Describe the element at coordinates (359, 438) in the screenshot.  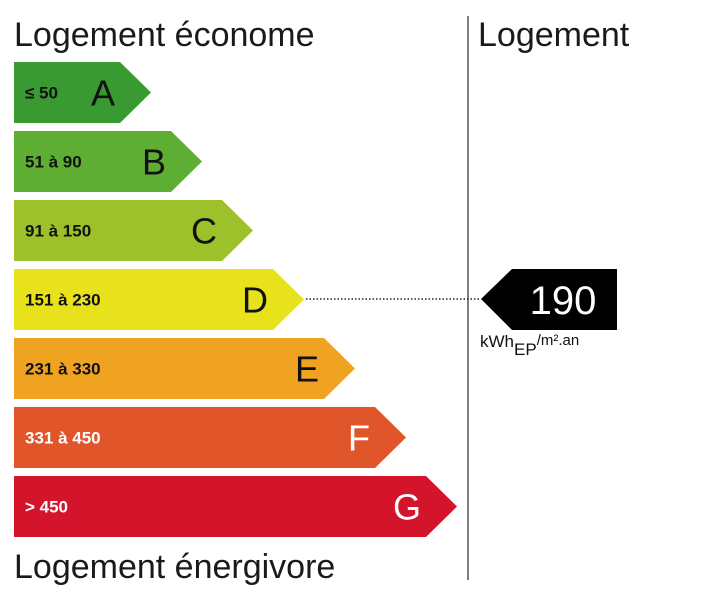
I see `band-letter: F` at that location.